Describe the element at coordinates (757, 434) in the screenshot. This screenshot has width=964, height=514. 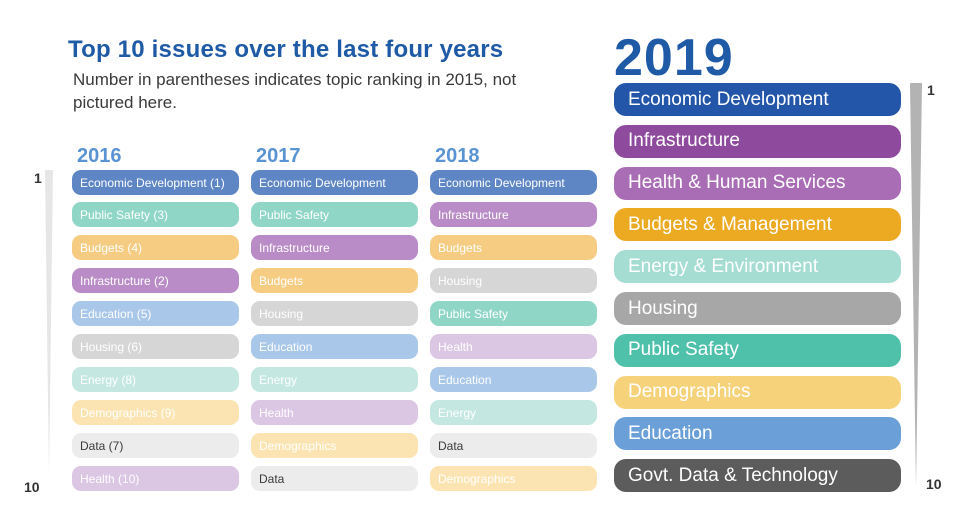
I see `issue-2019-pill: Education` at that location.